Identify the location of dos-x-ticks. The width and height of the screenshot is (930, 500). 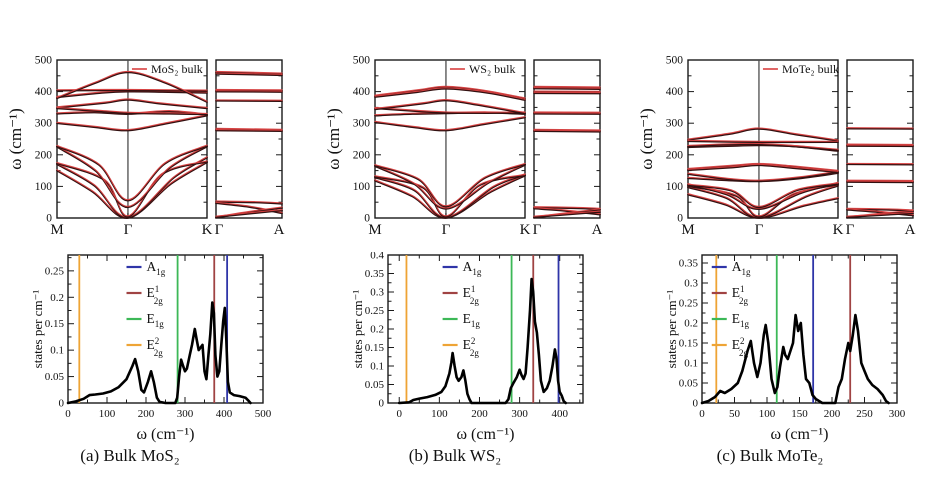
(799, 329).